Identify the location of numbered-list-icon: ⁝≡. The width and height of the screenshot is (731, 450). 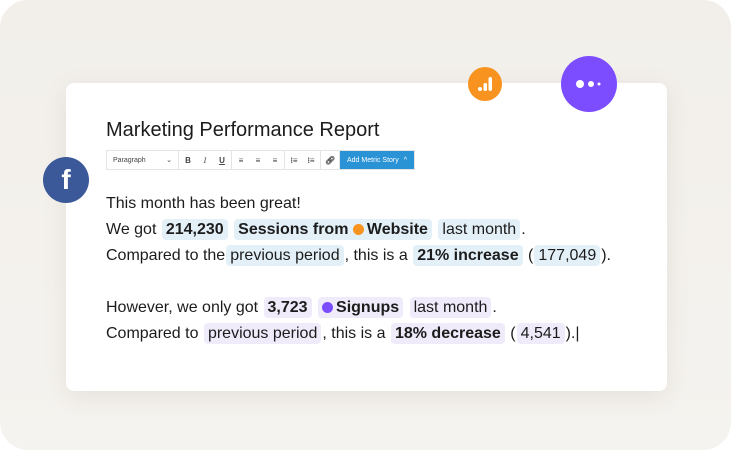
(311, 160).